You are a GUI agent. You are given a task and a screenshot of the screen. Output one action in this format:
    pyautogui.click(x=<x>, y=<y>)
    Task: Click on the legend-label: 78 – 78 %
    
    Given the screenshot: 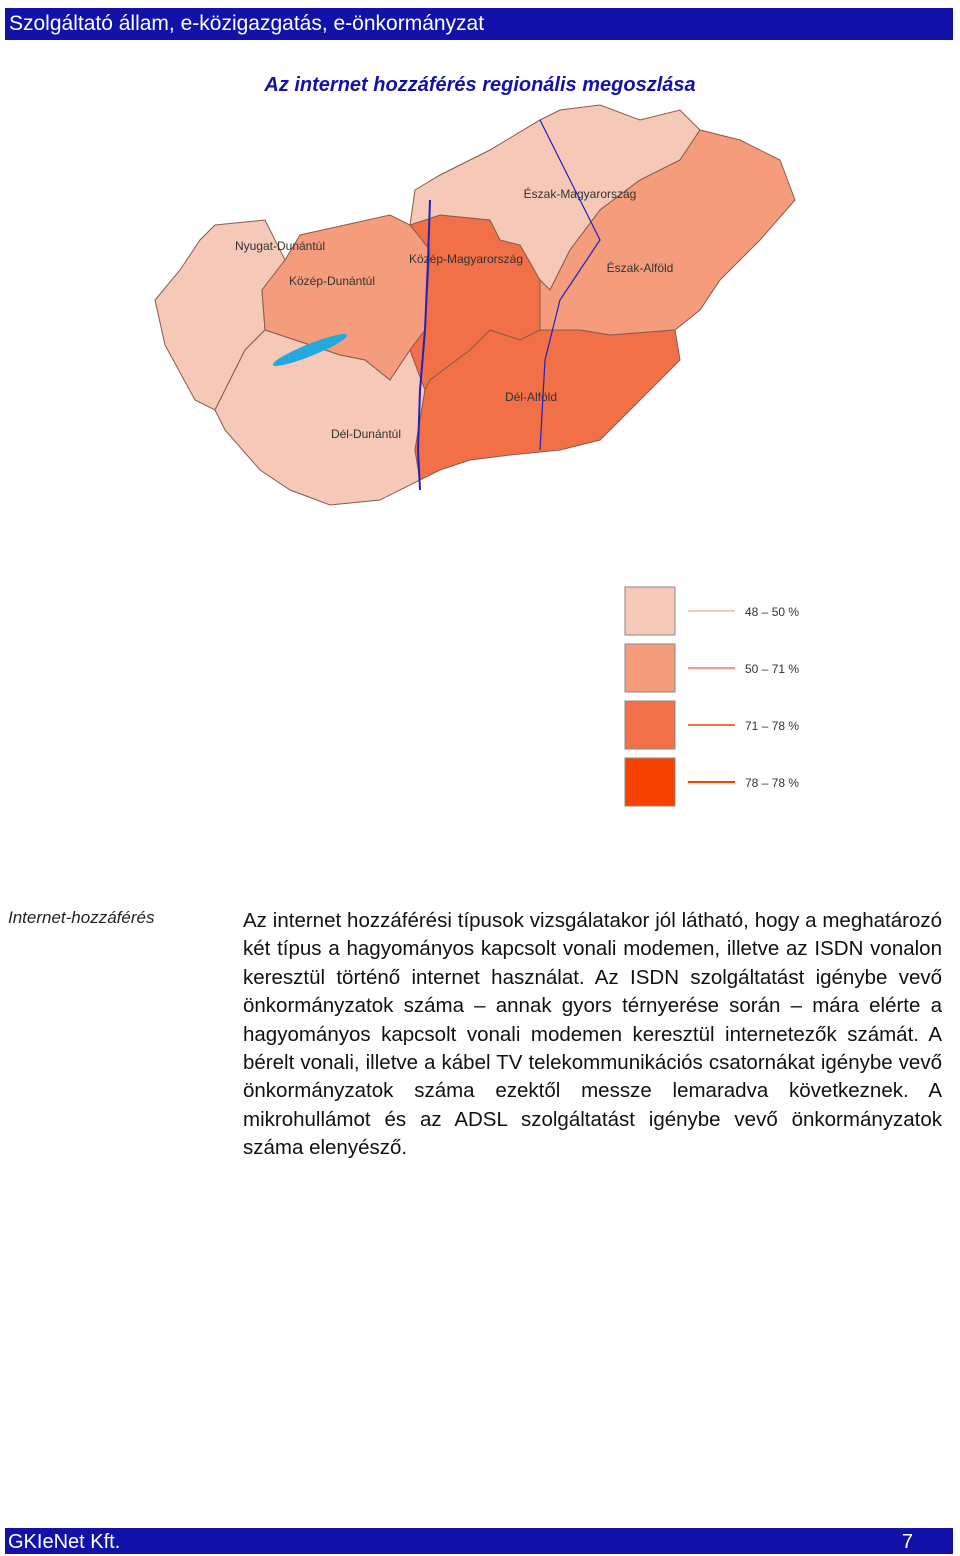 What is the action you would take?
    pyautogui.click(x=772, y=783)
    